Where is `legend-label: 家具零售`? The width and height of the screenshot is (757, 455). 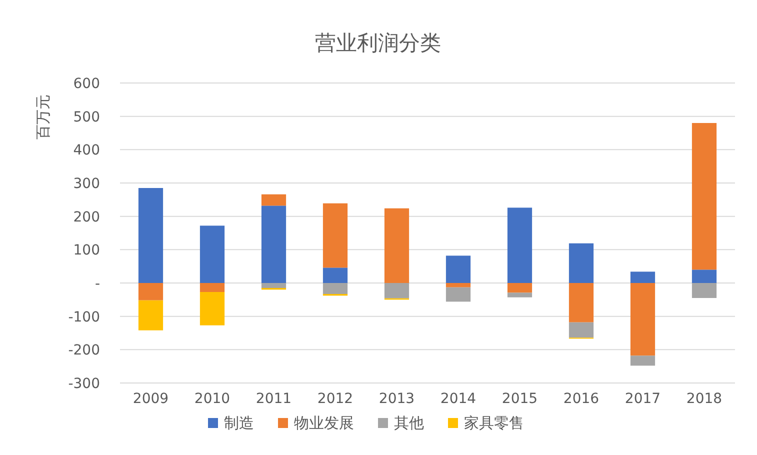
legend-label: 家具零售 is located at coordinates (494, 423).